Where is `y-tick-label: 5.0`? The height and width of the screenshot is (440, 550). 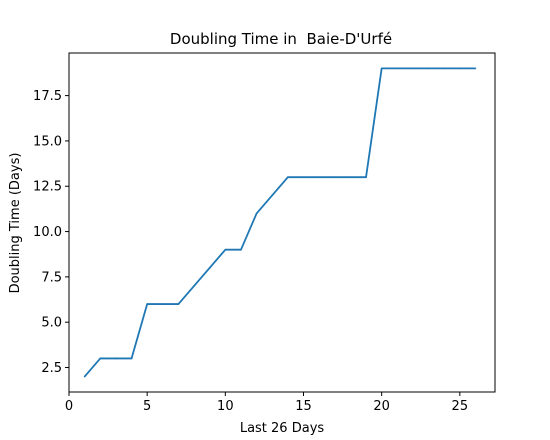
y-tick-label: 5.0 is located at coordinates (51, 323).